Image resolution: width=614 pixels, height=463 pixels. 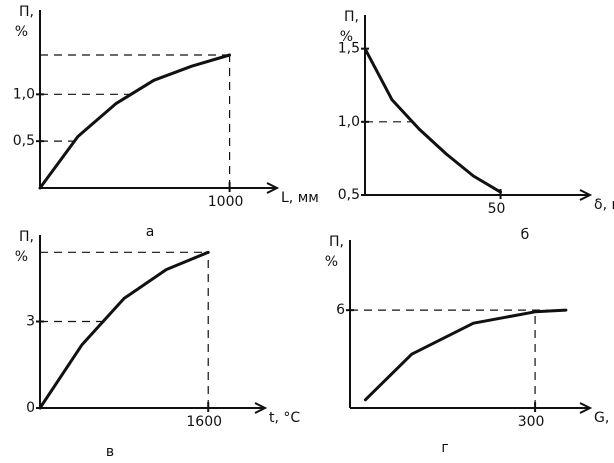 I want to click on y-tick-label: 3, so click(x=30, y=322).